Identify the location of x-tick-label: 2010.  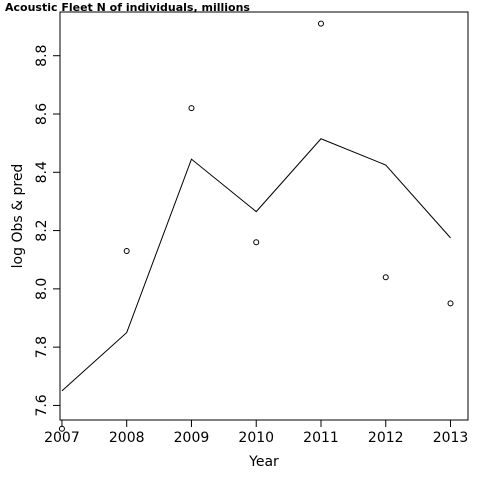
(256, 438).